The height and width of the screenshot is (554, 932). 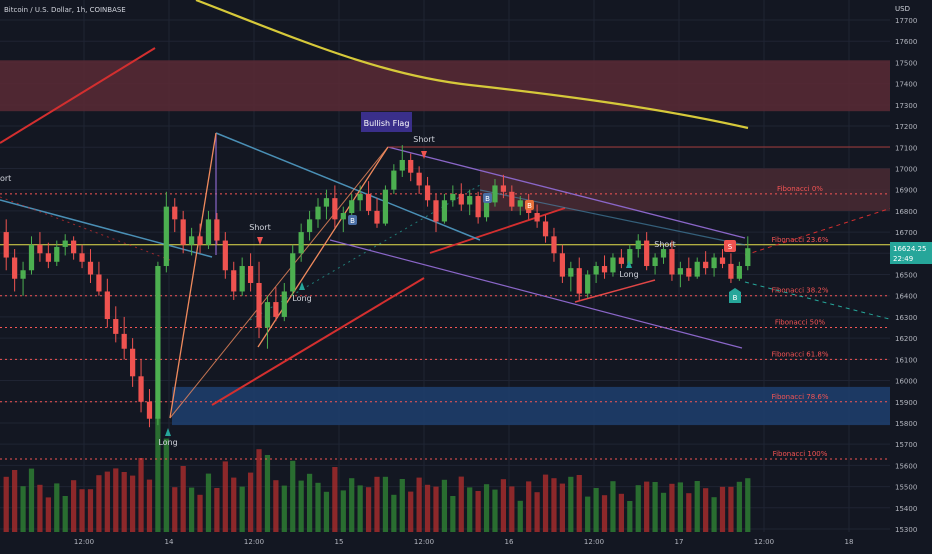 I want to click on time-tick-label: 17, so click(x=679, y=542).